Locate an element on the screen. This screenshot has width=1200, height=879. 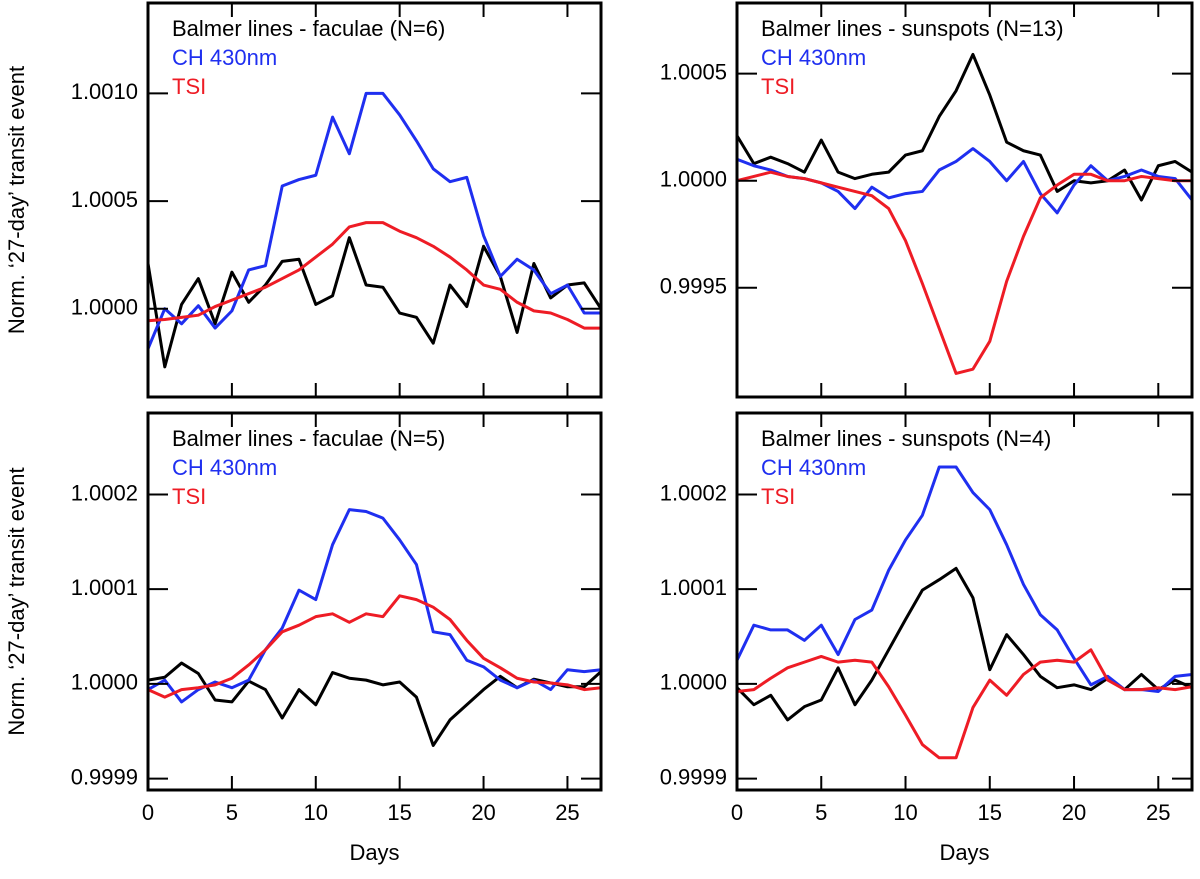
legend-entry: Balmer lines - sunspots (N=4) is located at coordinates (906, 438).